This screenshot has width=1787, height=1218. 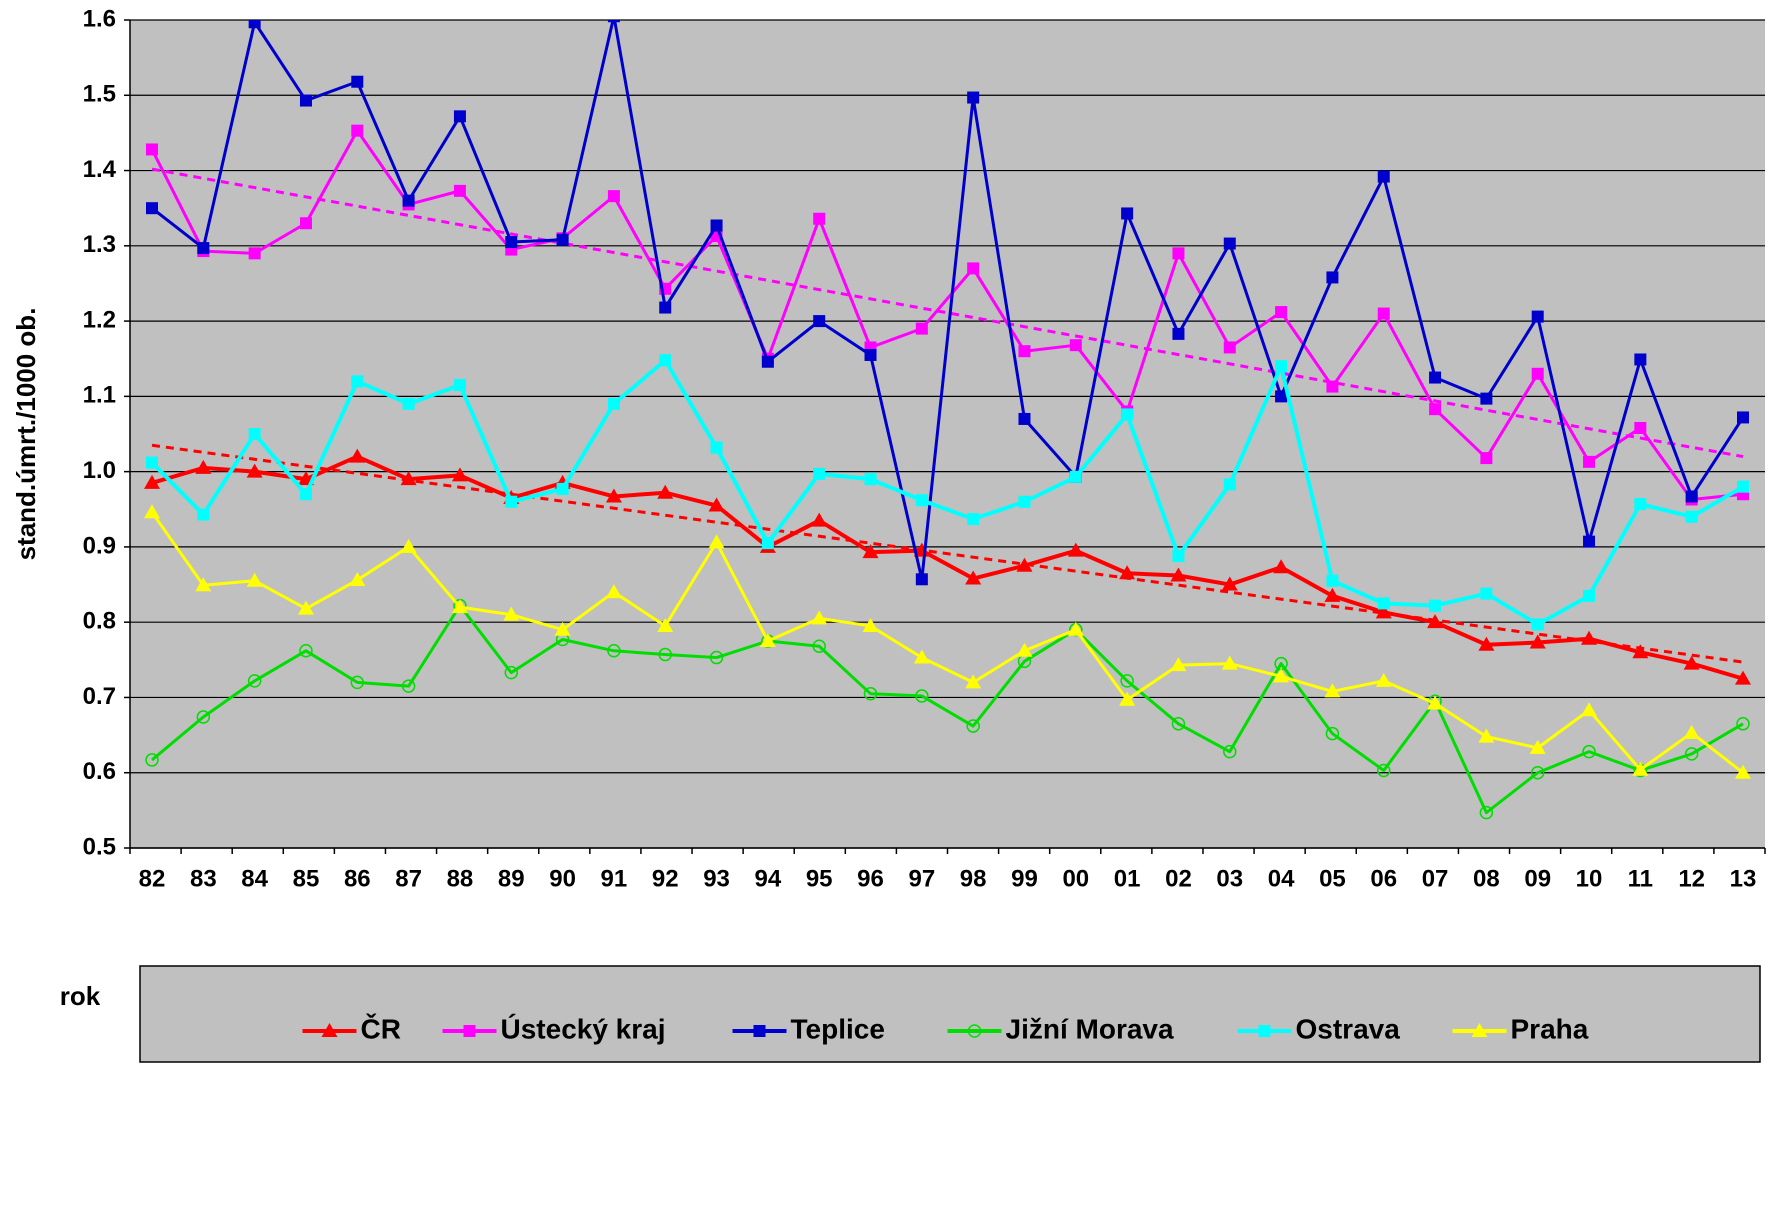 I want to click on y-tick-label: 1.3, so click(x=99, y=244).